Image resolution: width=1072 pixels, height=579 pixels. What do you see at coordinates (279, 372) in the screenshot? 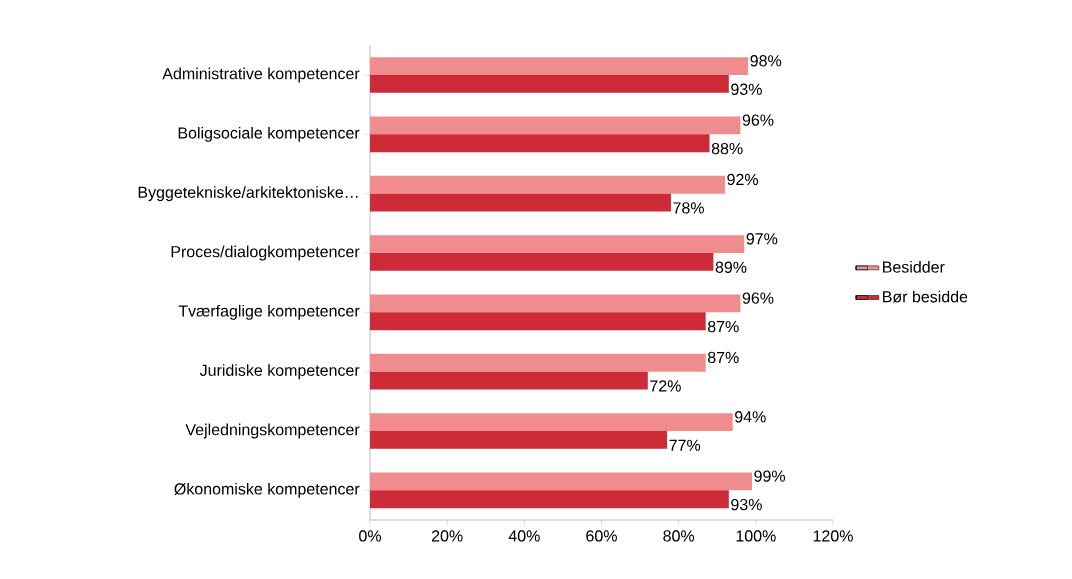
I see `y-tick-label: Juridiske kompetencer` at bounding box center [279, 372].